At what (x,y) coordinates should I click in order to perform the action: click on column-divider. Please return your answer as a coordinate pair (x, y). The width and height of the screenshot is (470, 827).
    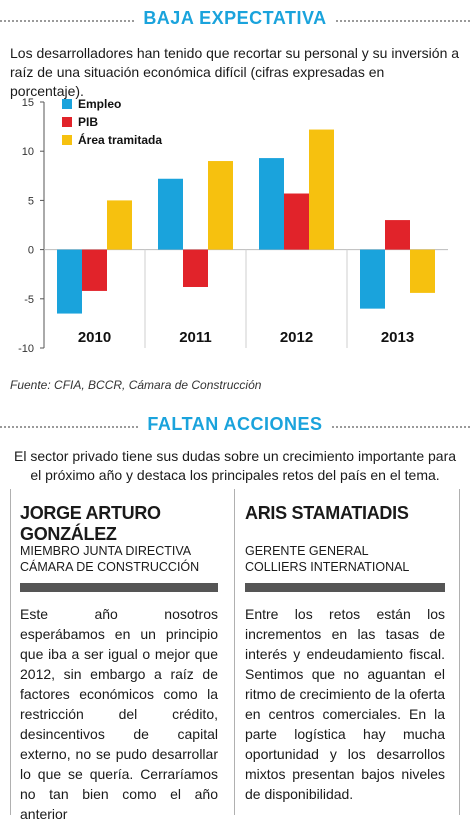
    Looking at the image, I should click on (234, 652).